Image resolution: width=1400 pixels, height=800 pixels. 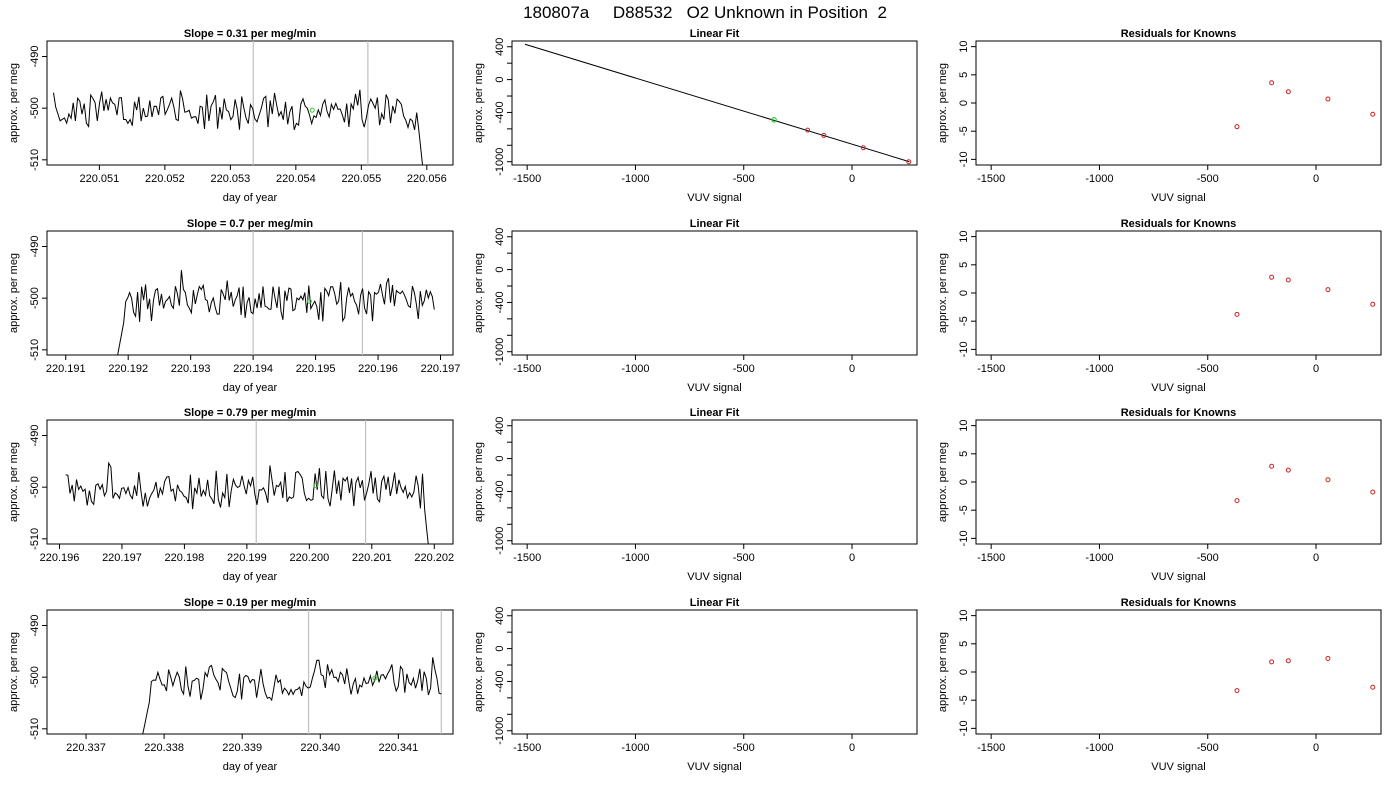 I want to click on x-tick-label: 220.341, so click(x=398, y=748).